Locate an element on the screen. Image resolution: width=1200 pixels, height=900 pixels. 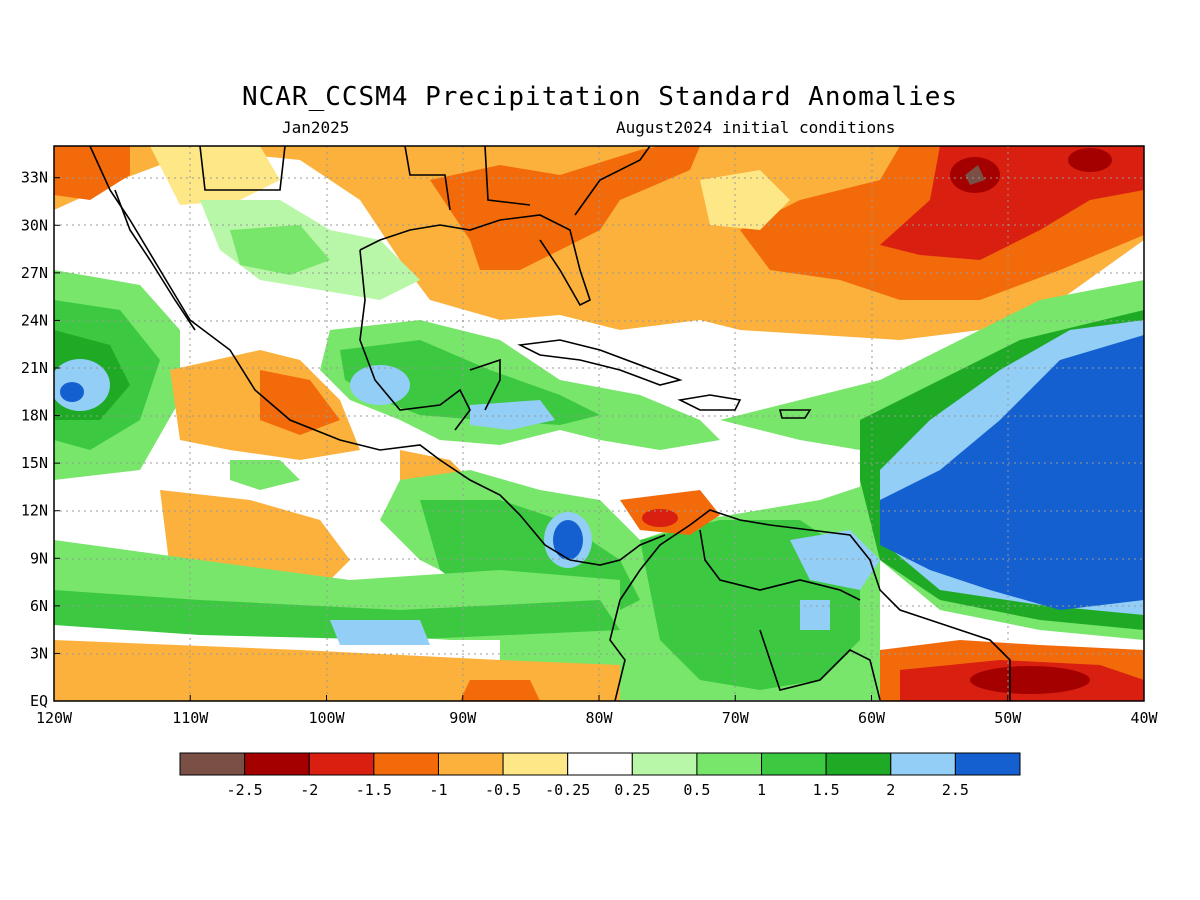
lat-label: 12N is located at coordinates (34, 511).